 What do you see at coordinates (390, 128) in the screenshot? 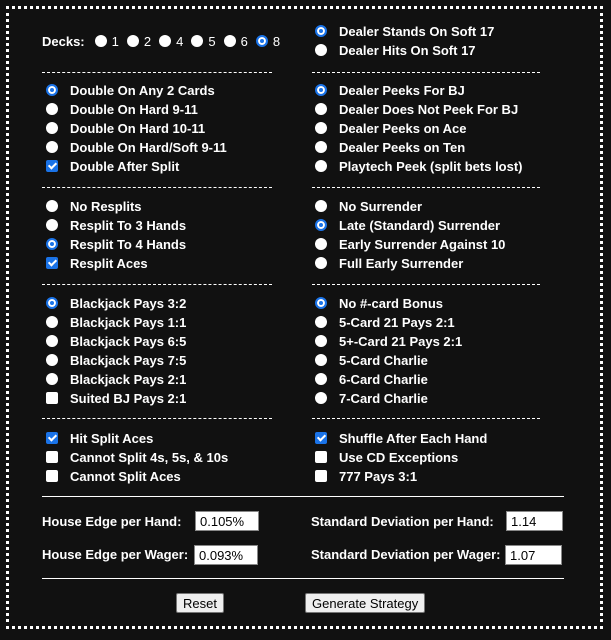
I see `option-dealer-peeks-on-ace: Dealer Peeks on Ace` at bounding box center [390, 128].